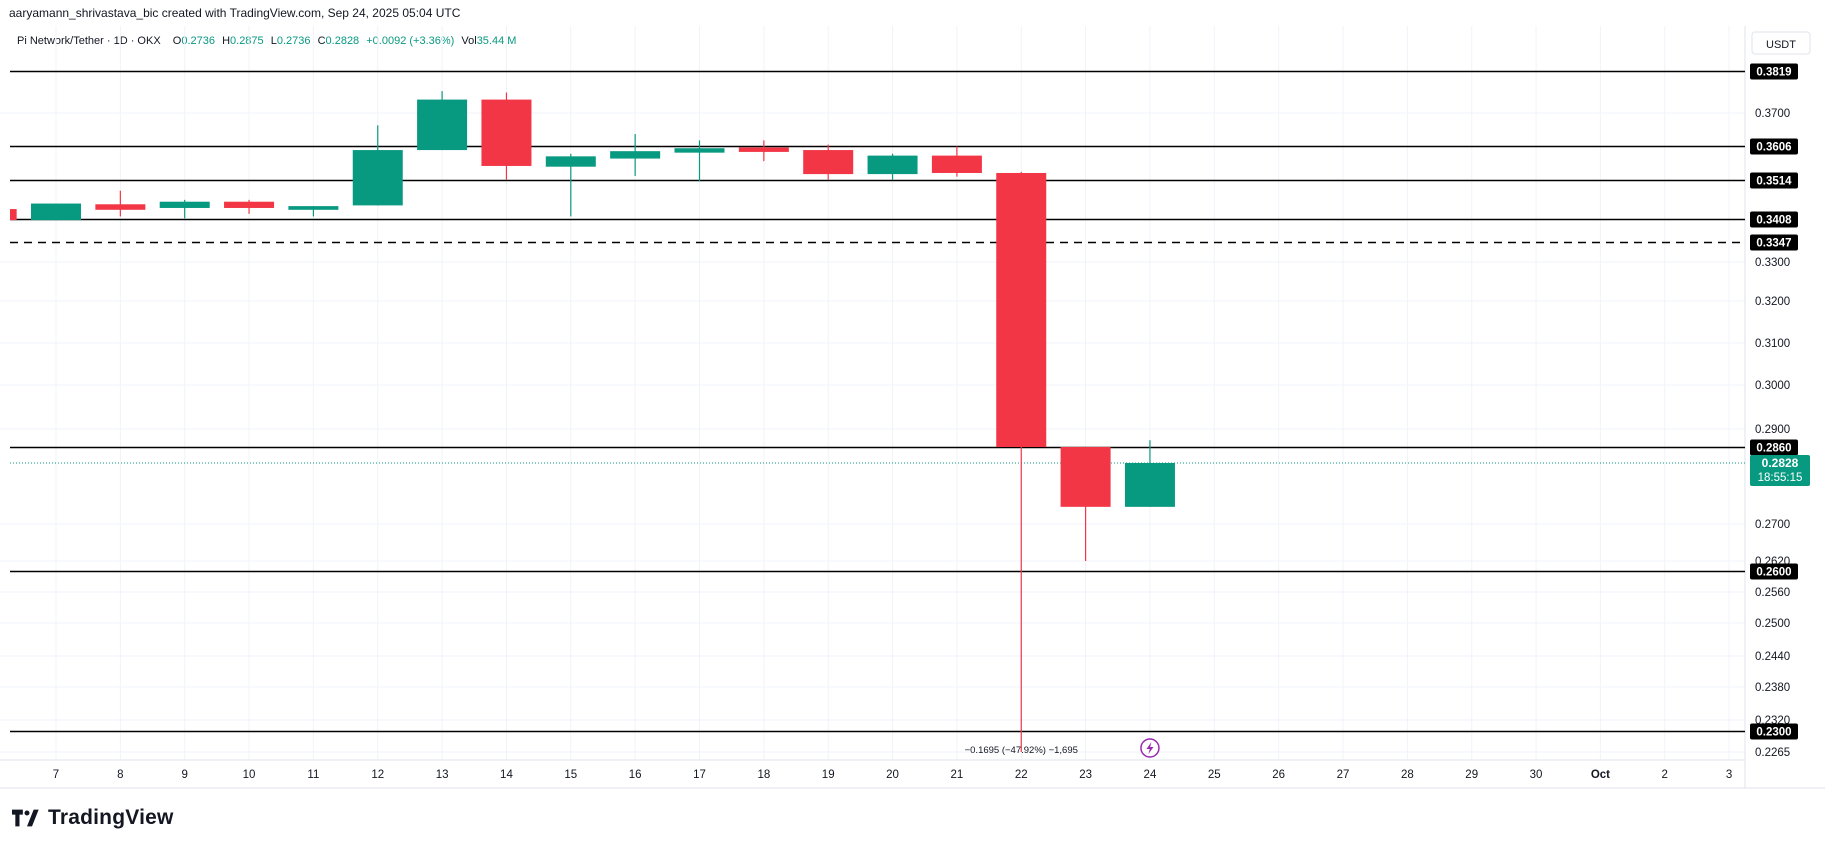 This screenshot has height=849, width=1825. I want to click on price-tick-label: 0.3000, so click(1772, 386).